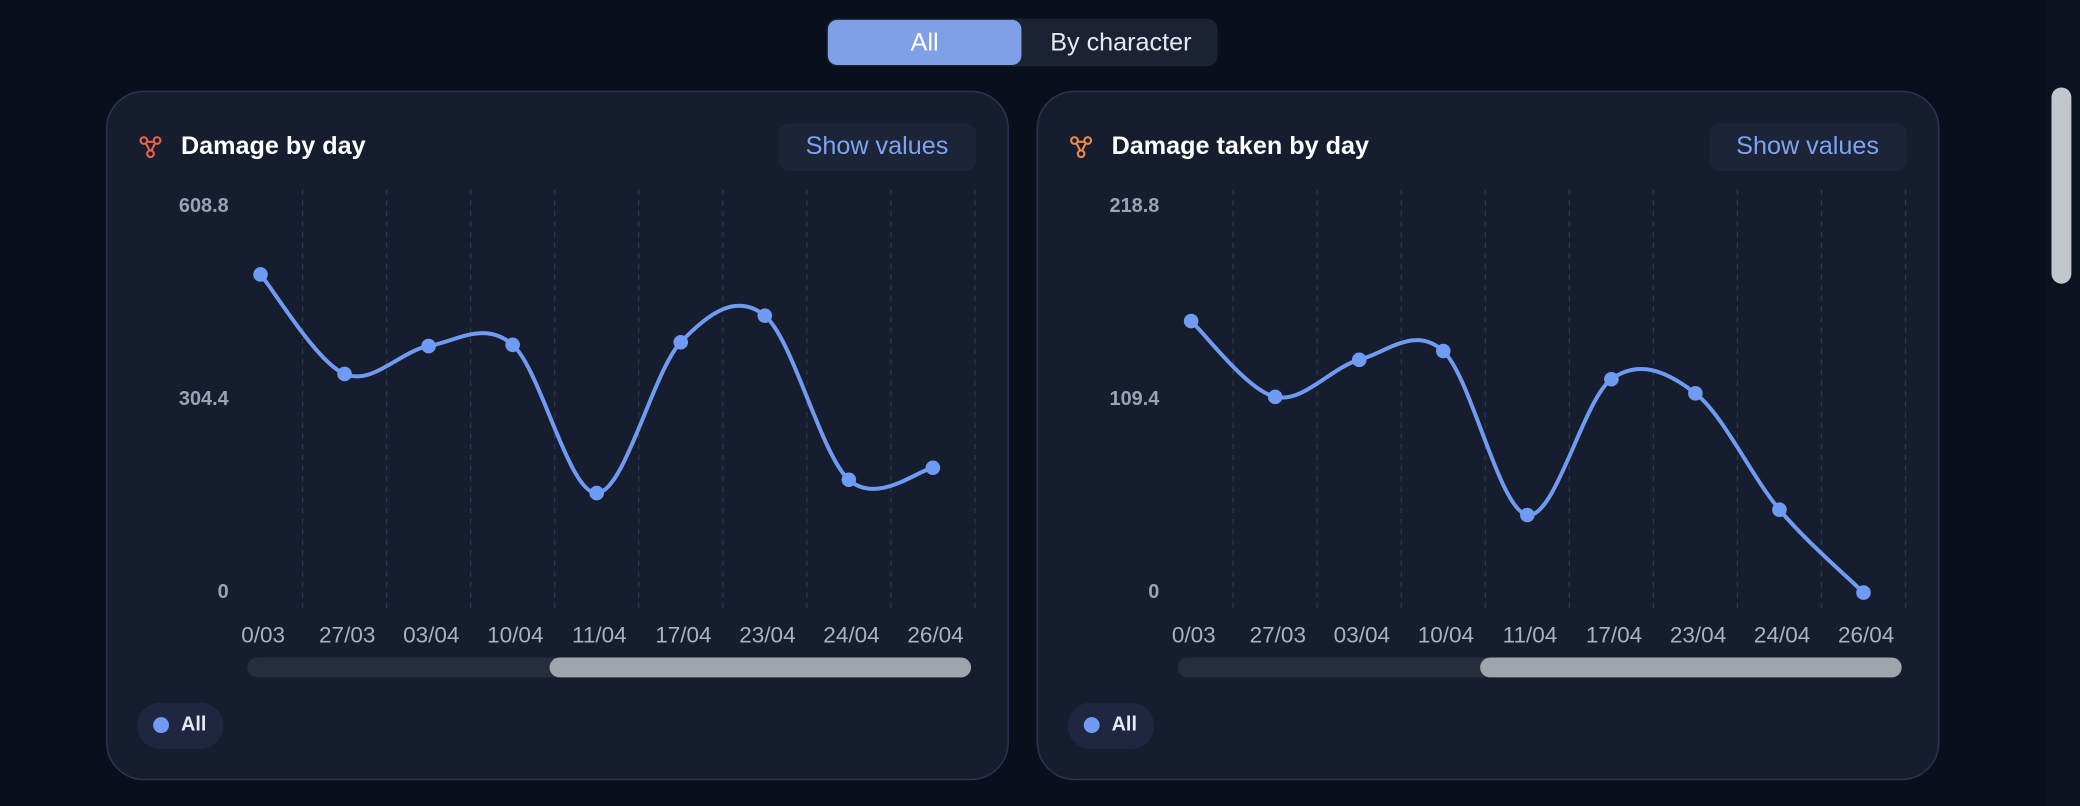 This screenshot has height=806, width=2080. I want to click on chart-title: Damage taken by day, so click(1240, 146).